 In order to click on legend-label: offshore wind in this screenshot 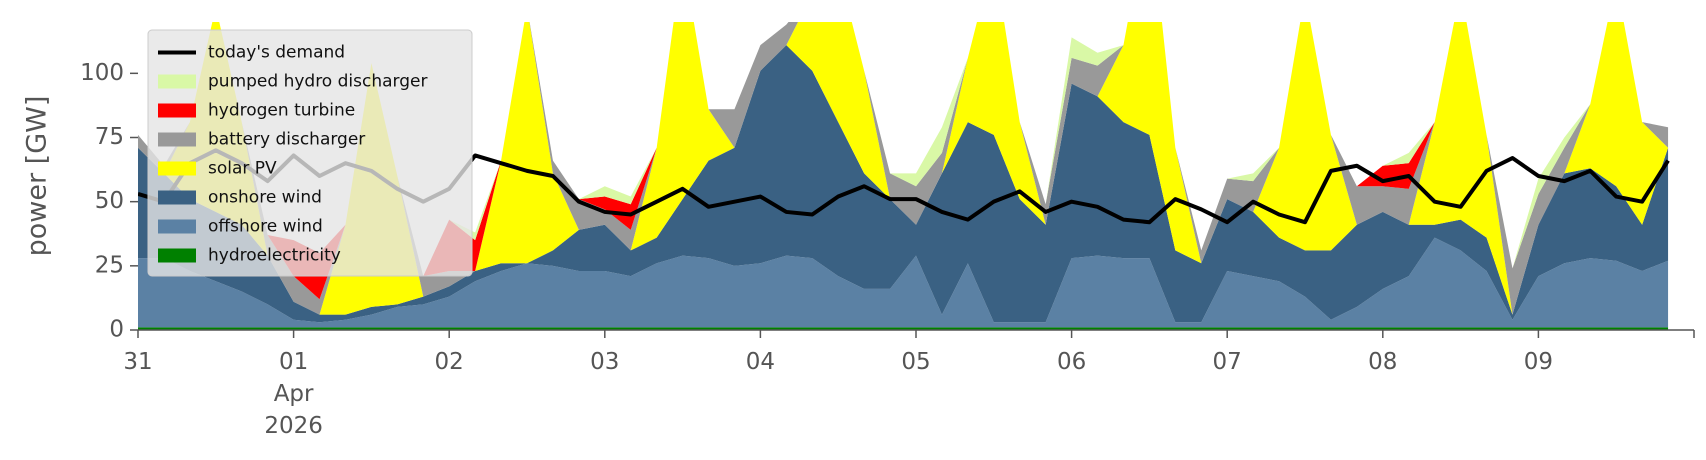, I will do `click(265, 227)`.